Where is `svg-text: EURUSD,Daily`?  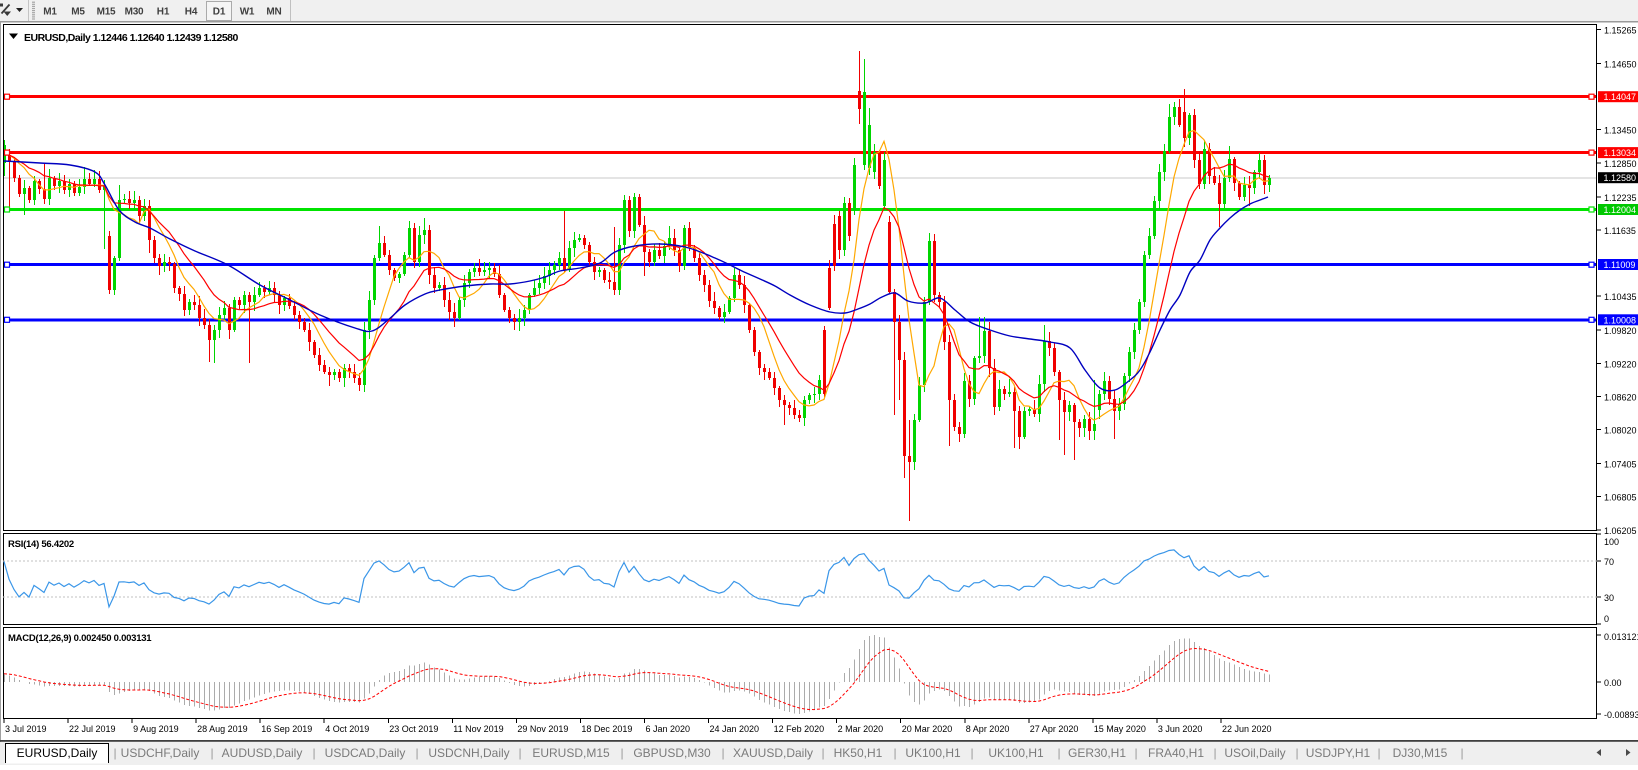 svg-text: EURUSD,Daily is located at coordinates (57, 753).